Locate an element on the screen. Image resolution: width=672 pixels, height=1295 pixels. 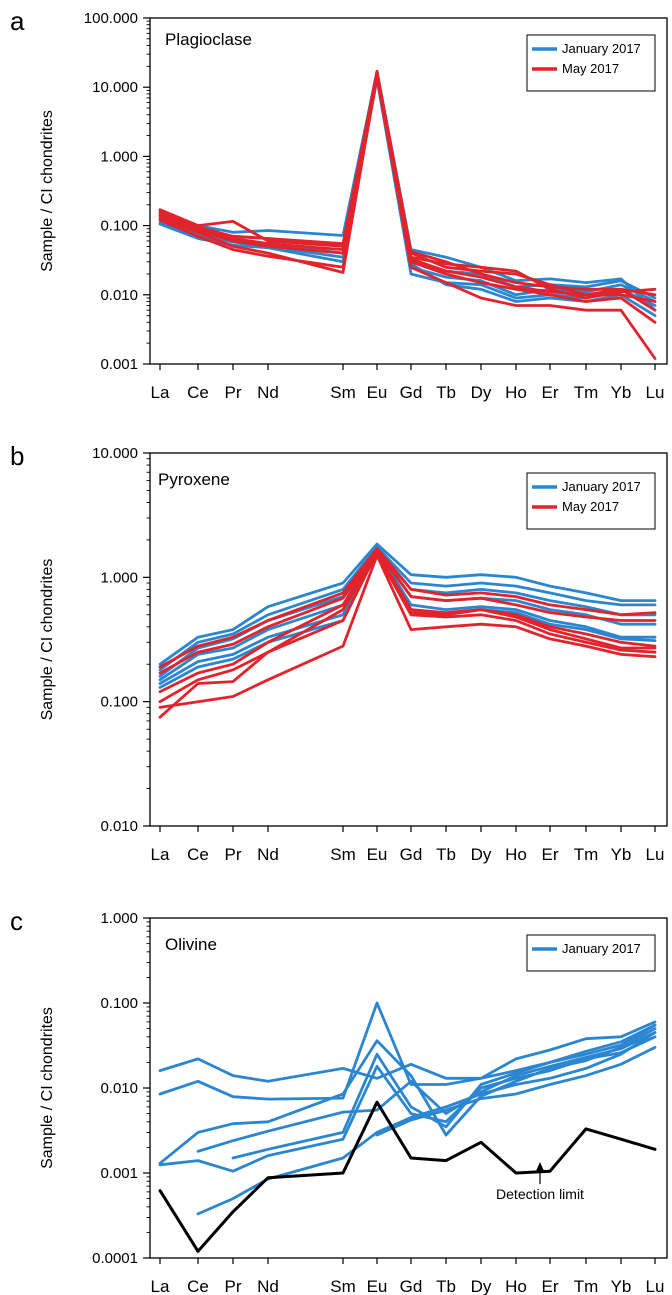
y-axis: 0.0001 0.001 0.010 0.100 1.000 is located at coordinates (121, 1088).